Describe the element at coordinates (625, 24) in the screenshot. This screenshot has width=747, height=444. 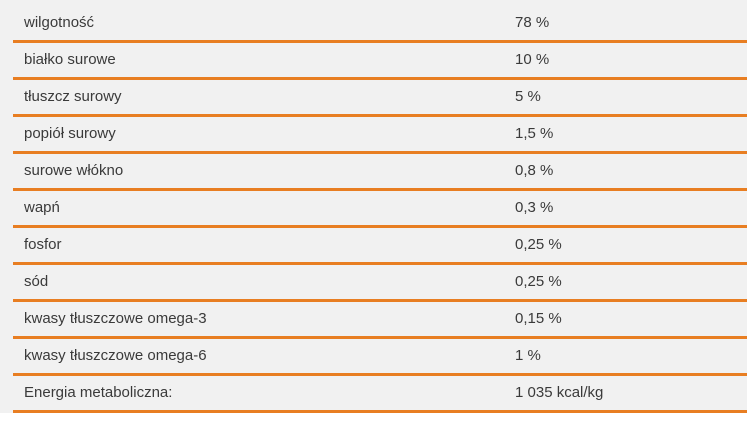
I see `nutrient-value: 78 %` at that location.